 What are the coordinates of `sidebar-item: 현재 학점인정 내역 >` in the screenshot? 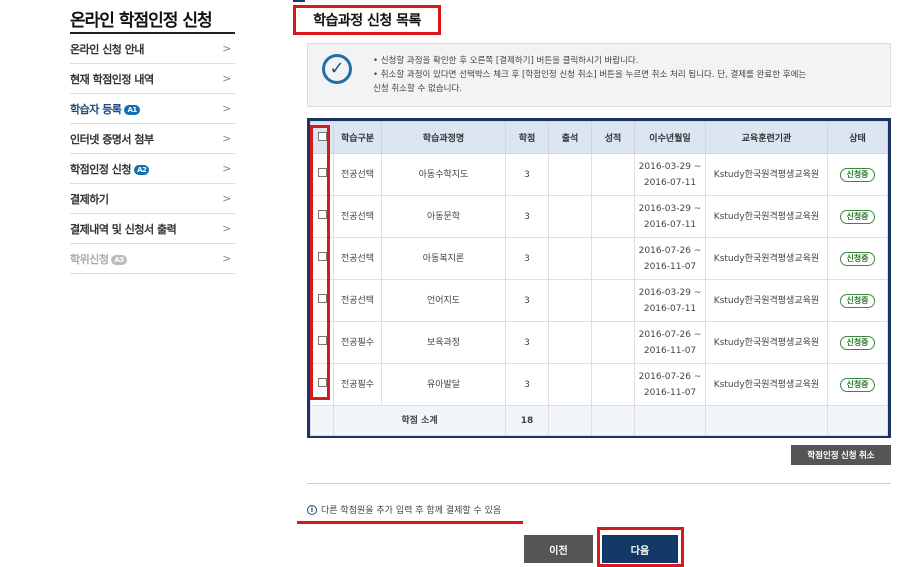 It's located at (152, 79).